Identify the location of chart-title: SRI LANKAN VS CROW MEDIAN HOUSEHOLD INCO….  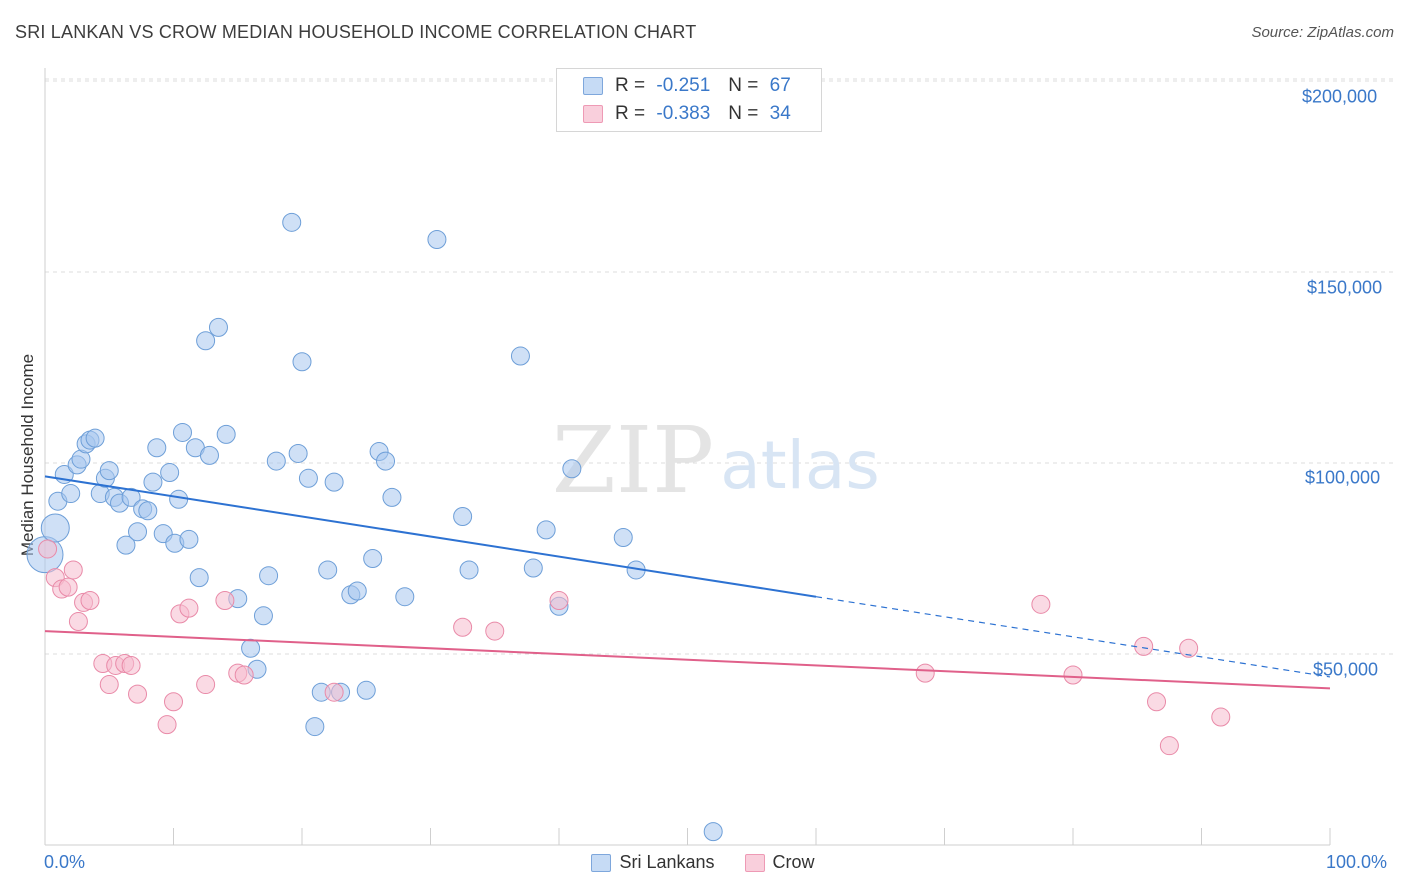
(356, 32).